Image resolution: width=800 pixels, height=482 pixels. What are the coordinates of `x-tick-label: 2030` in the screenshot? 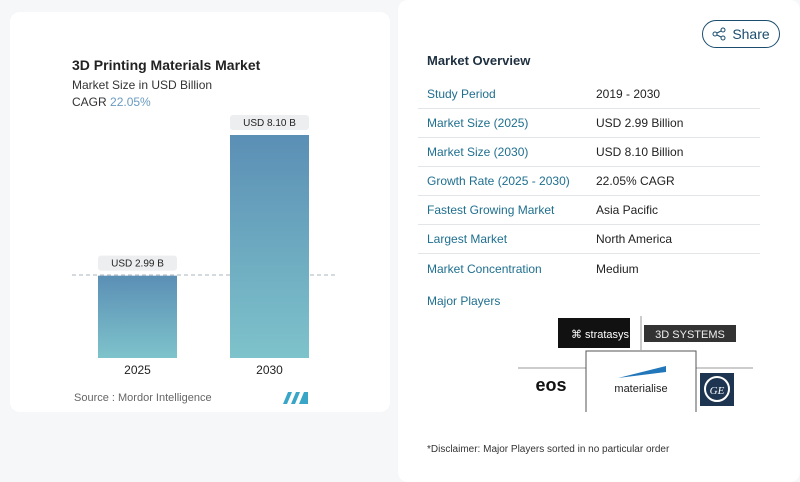 It's located at (269, 370).